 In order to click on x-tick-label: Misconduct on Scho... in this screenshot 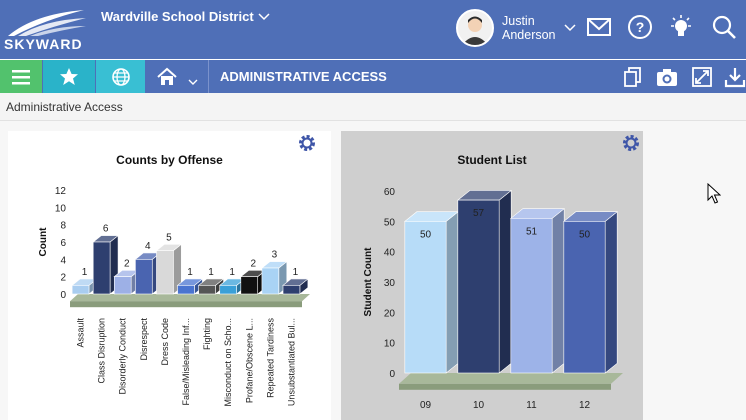, I will do `click(228, 362)`.